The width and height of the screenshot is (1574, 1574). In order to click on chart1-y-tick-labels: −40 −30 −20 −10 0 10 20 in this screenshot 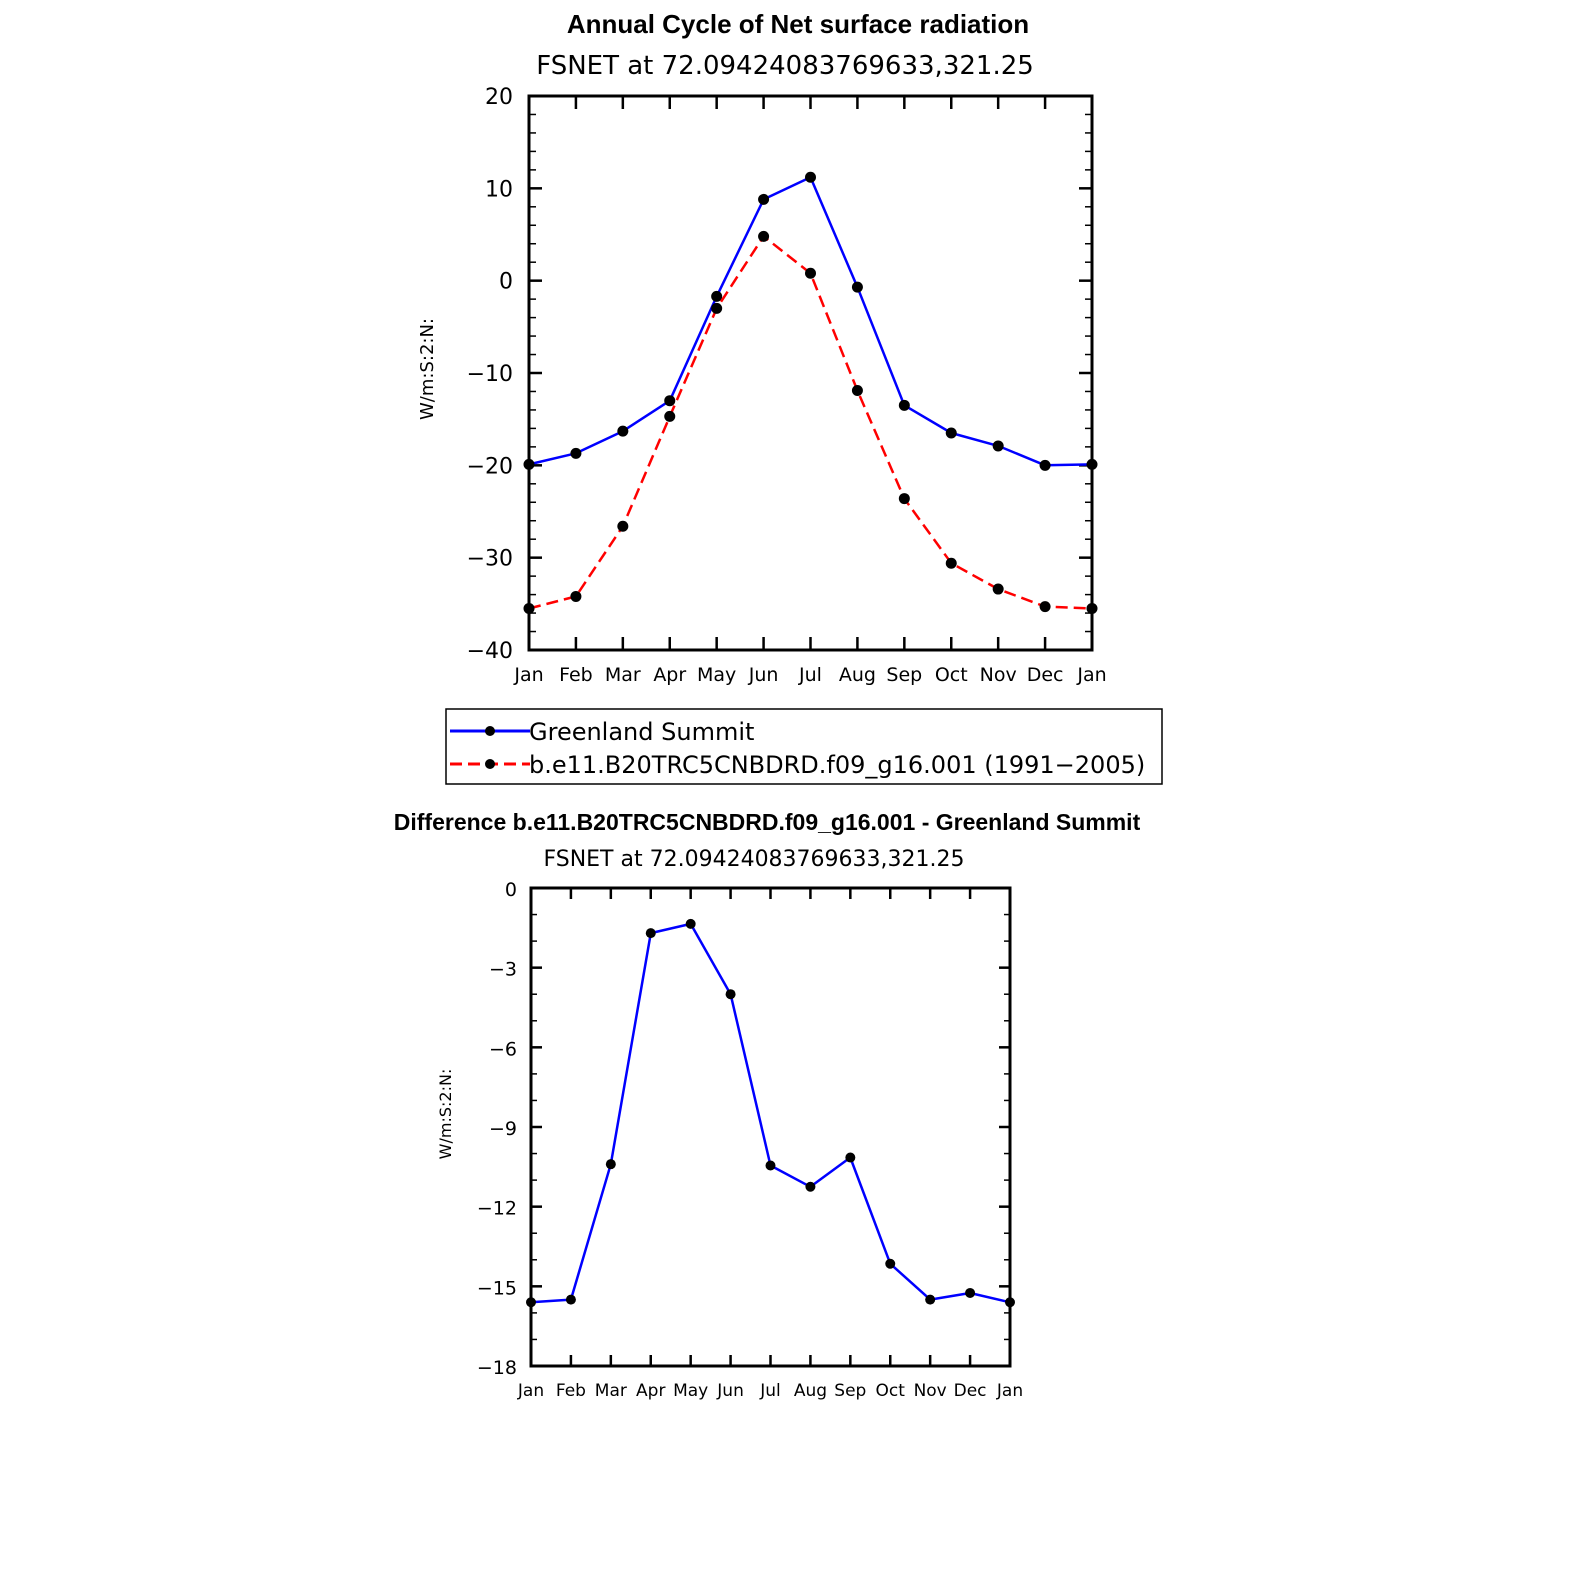, I will do `click(490, 374)`.